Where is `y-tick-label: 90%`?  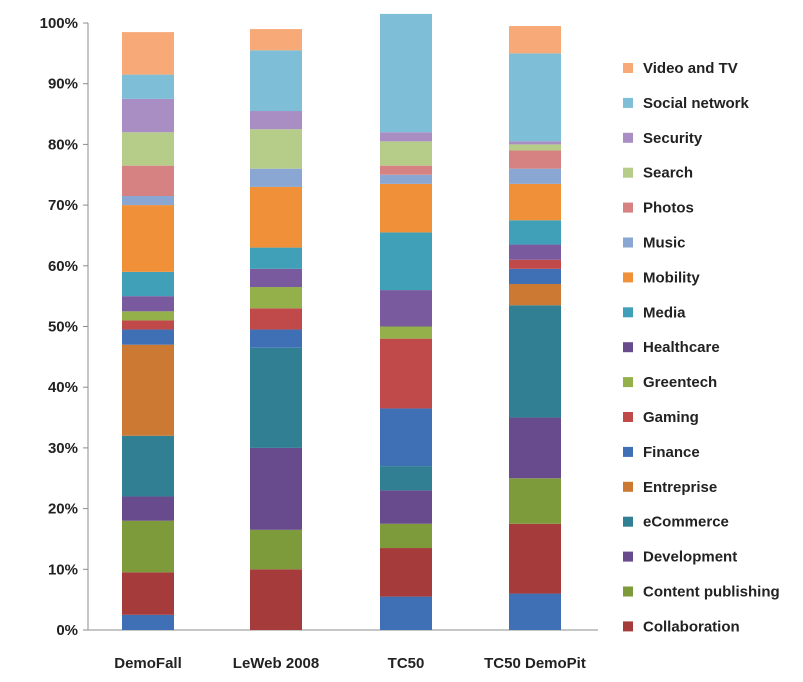 y-tick-label: 90% is located at coordinates (63, 84).